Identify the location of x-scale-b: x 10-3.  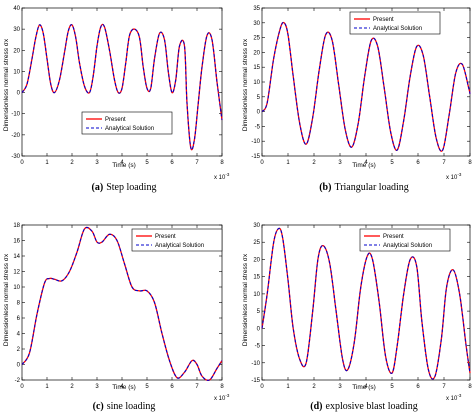
(454, 176).